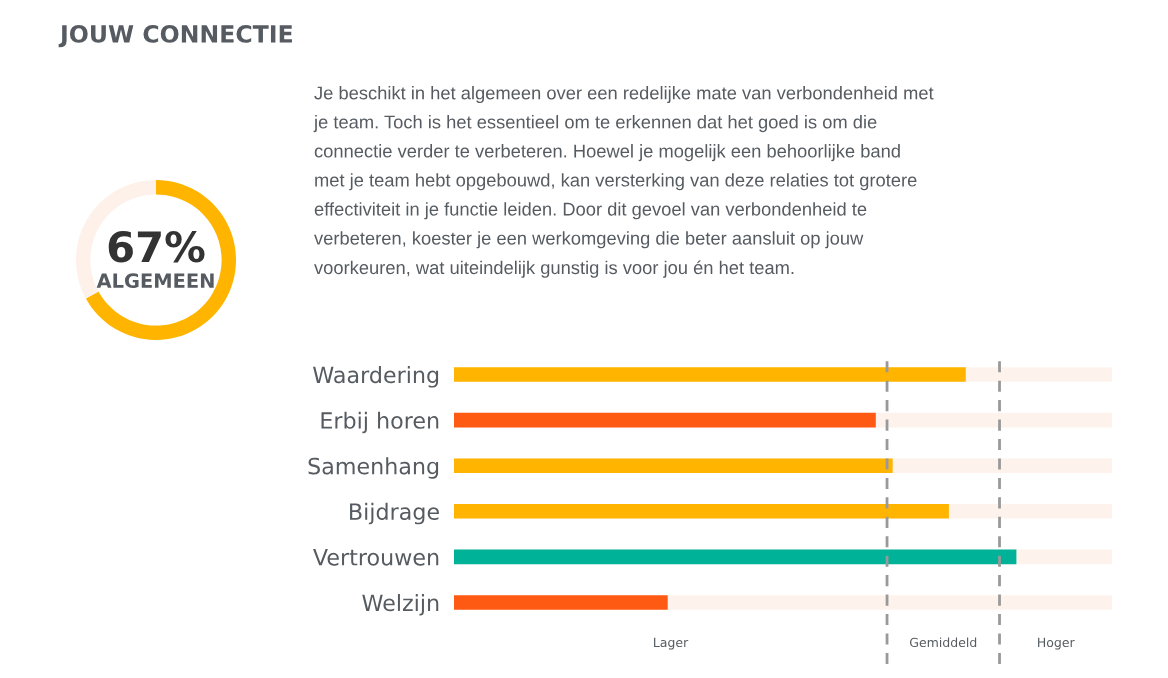 Image resolution: width=1168 pixels, height=678 pixels. Describe the element at coordinates (380, 422) in the screenshot. I see `y-tick-label: Erbij horen` at that location.